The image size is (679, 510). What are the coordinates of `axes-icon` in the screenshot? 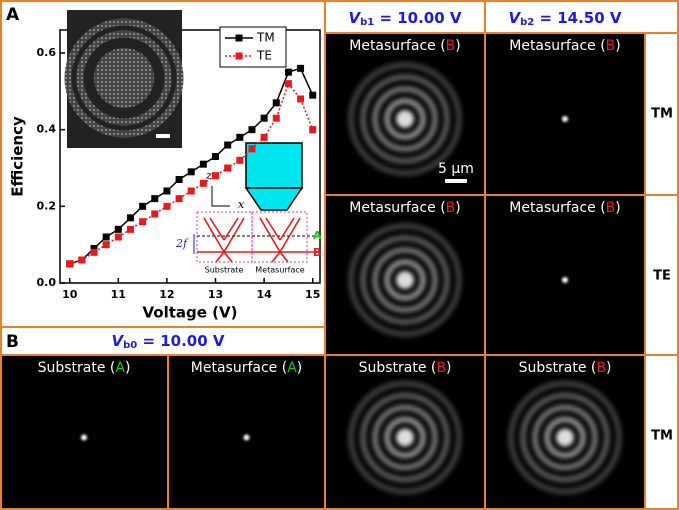 It's located at (220, 196).